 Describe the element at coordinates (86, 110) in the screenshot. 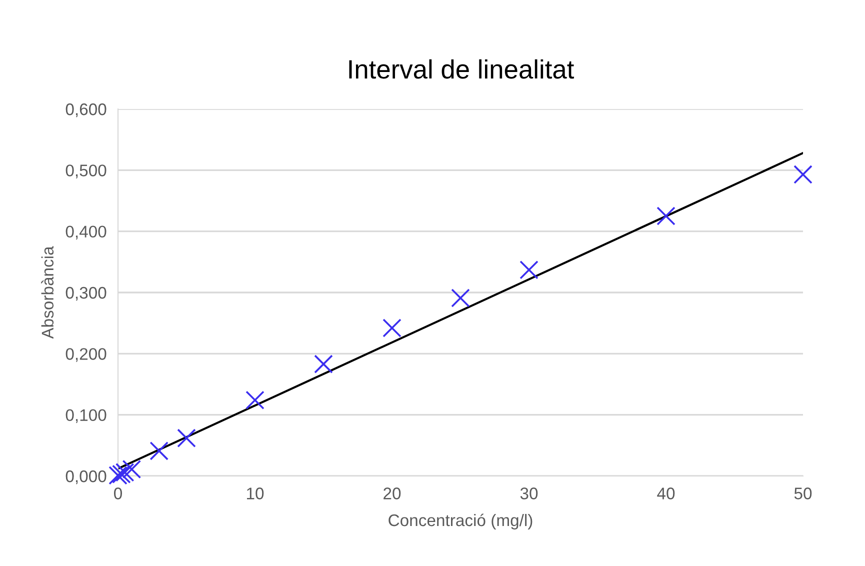

I see `y-tick-label: 0,600` at that location.